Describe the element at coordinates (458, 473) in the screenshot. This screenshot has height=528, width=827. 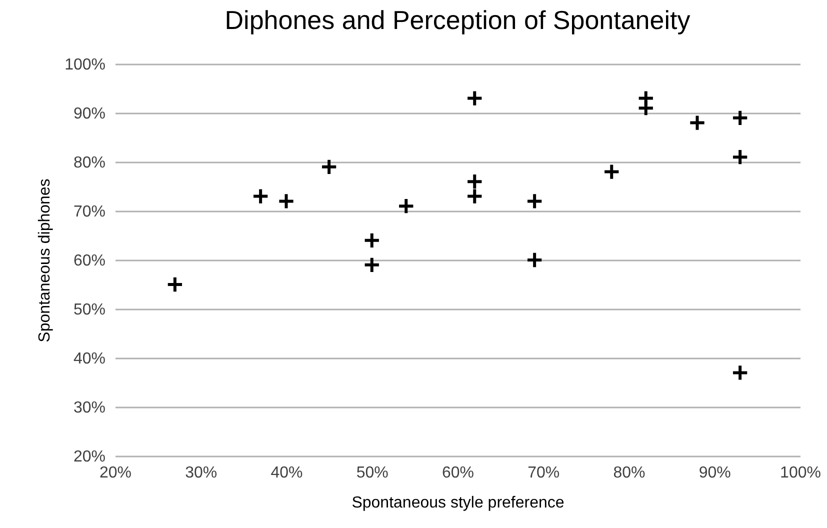
I see `x-tick-label: 60%` at that location.